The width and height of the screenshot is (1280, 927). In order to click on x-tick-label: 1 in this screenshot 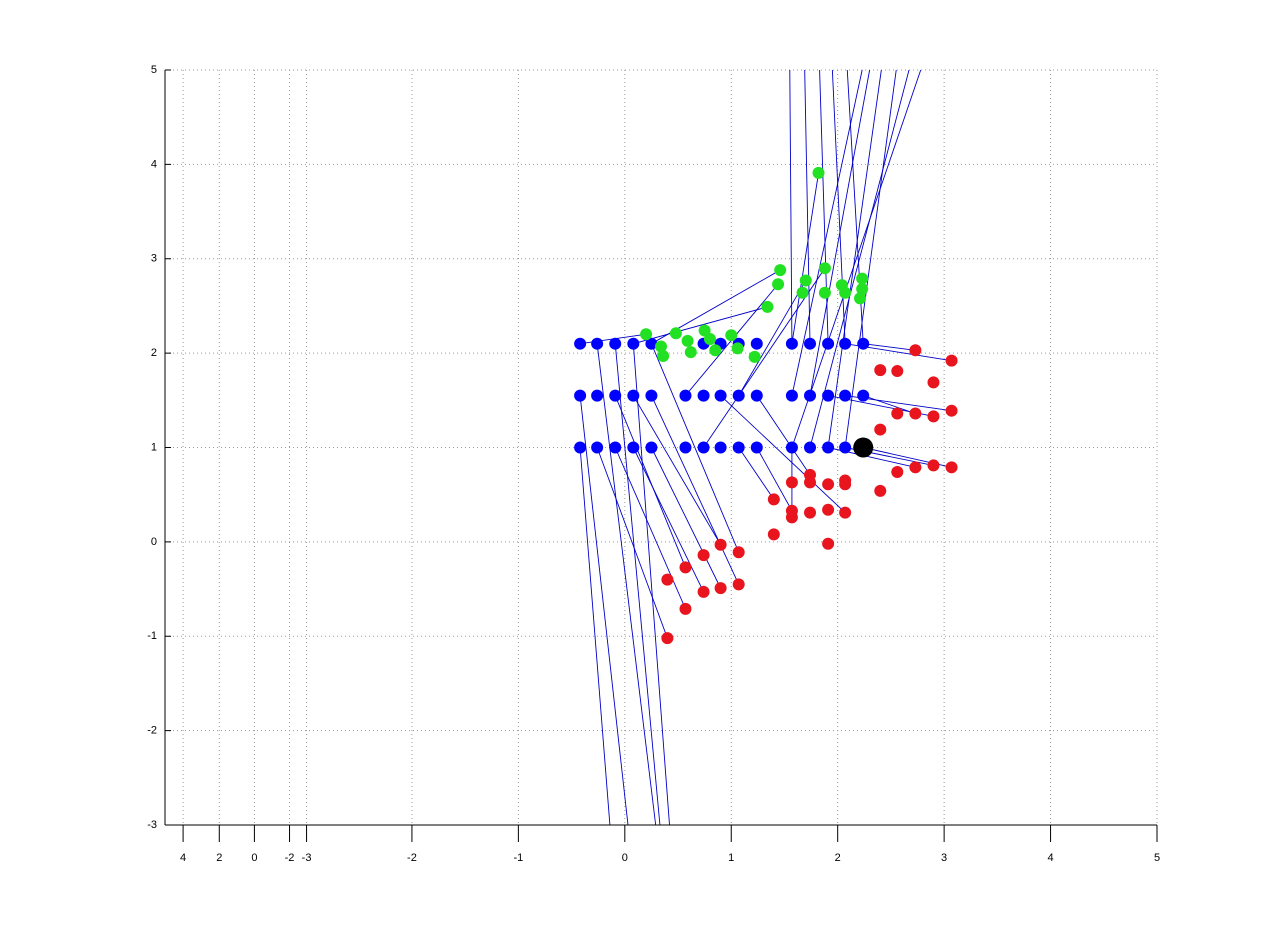, I will do `click(731, 858)`.